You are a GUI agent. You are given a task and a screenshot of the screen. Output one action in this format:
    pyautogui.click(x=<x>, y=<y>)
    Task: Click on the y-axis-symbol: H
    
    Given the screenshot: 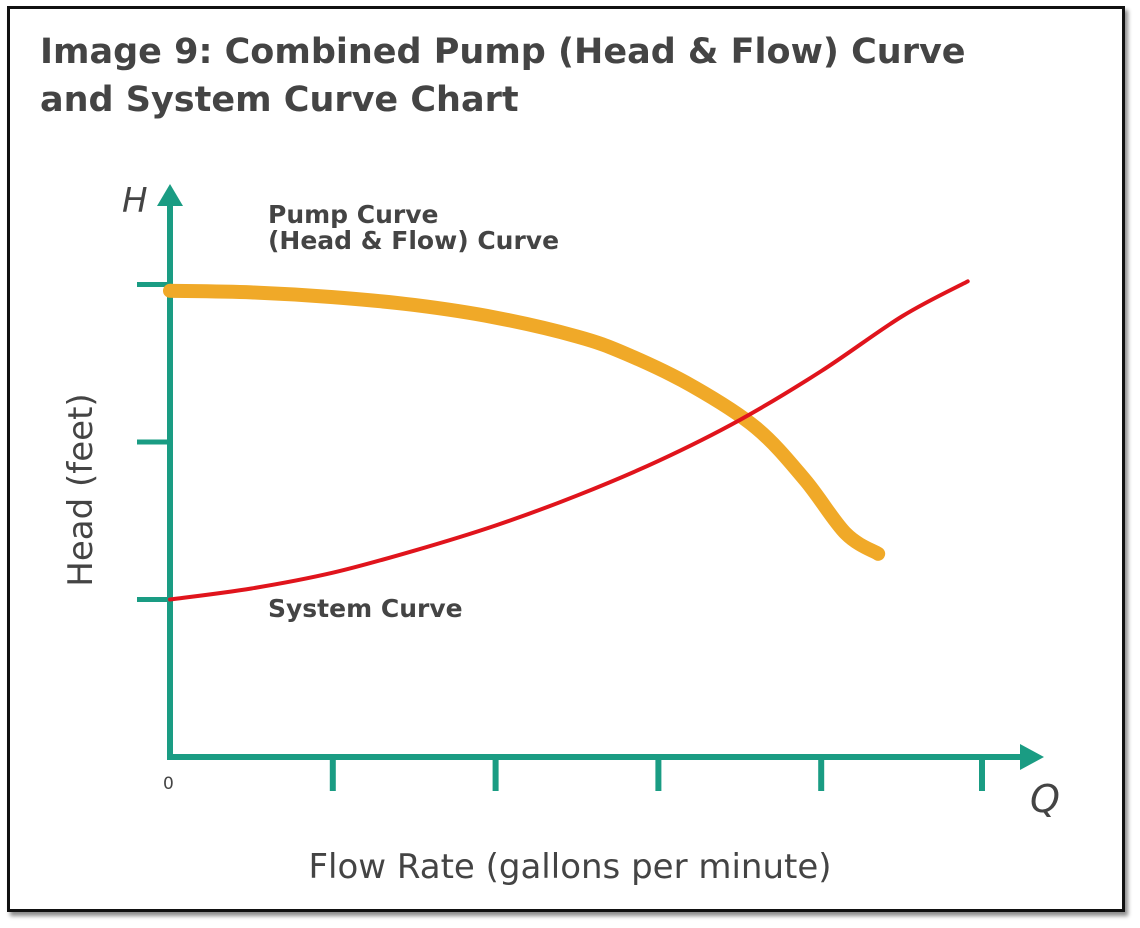 What is the action you would take?
    pyautogui.click(x=135, y=201)
    